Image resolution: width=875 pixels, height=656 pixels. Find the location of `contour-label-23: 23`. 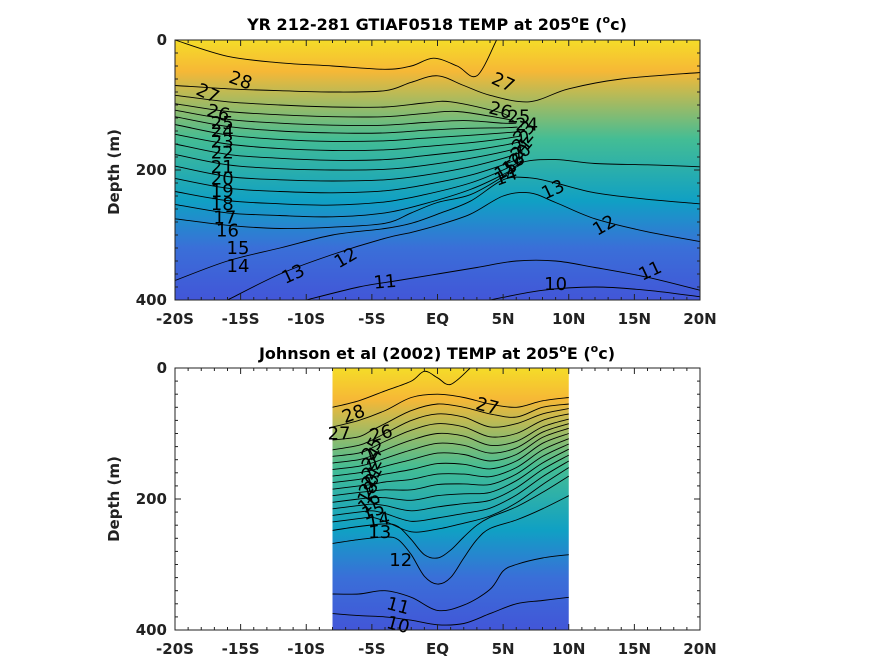

contour-label-23: 23 is located at coordinates (222, 141).